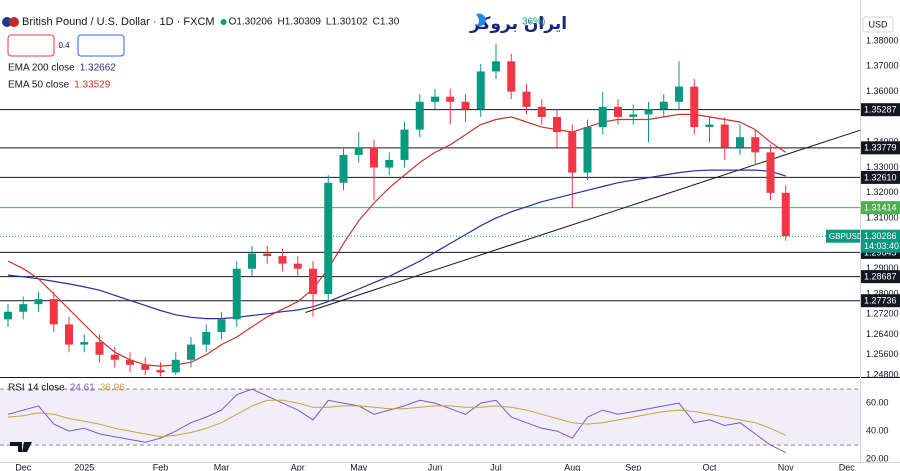 The width and height of the screenshot is (900, 471). Describe the element at coordinates (254, 22) in the screenshot. I see `ohlc-value: 1.30206` at that location.